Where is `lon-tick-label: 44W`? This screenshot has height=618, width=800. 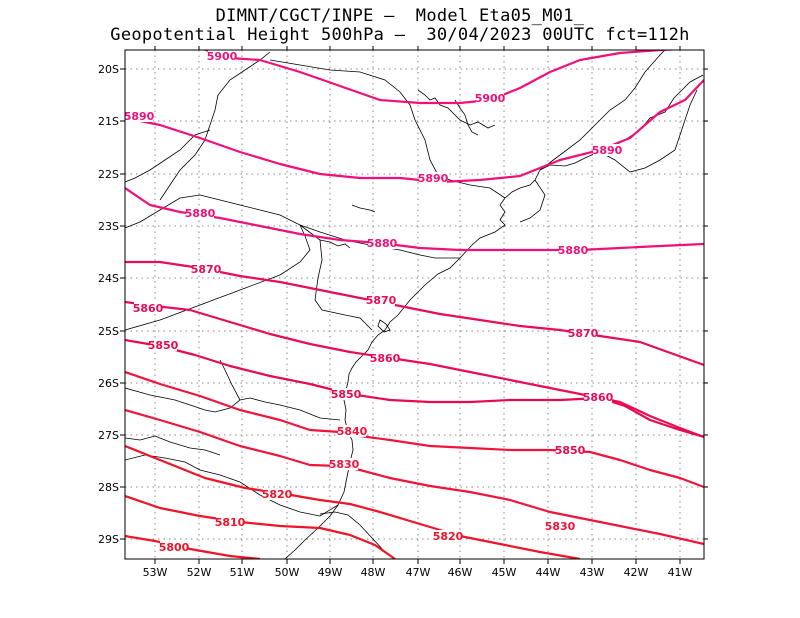 lon-tick-label: 44W is located at coordinates (548, 572).